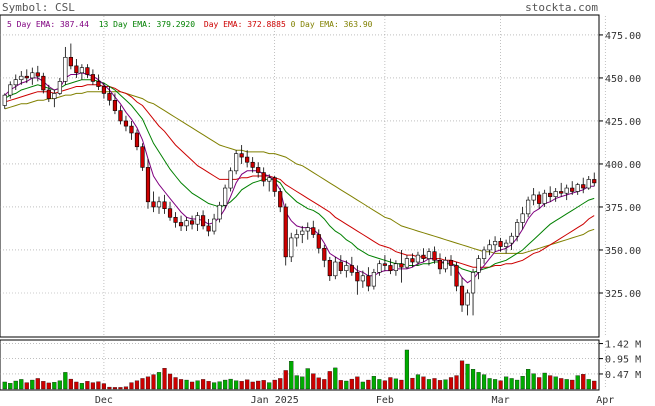 The width and height of the screenshot is (655, 406). Describe the element at coordinates (245, 24) in the screenshot. I see `legend-ema-mid: Day EMA: 372.8885` at that location.